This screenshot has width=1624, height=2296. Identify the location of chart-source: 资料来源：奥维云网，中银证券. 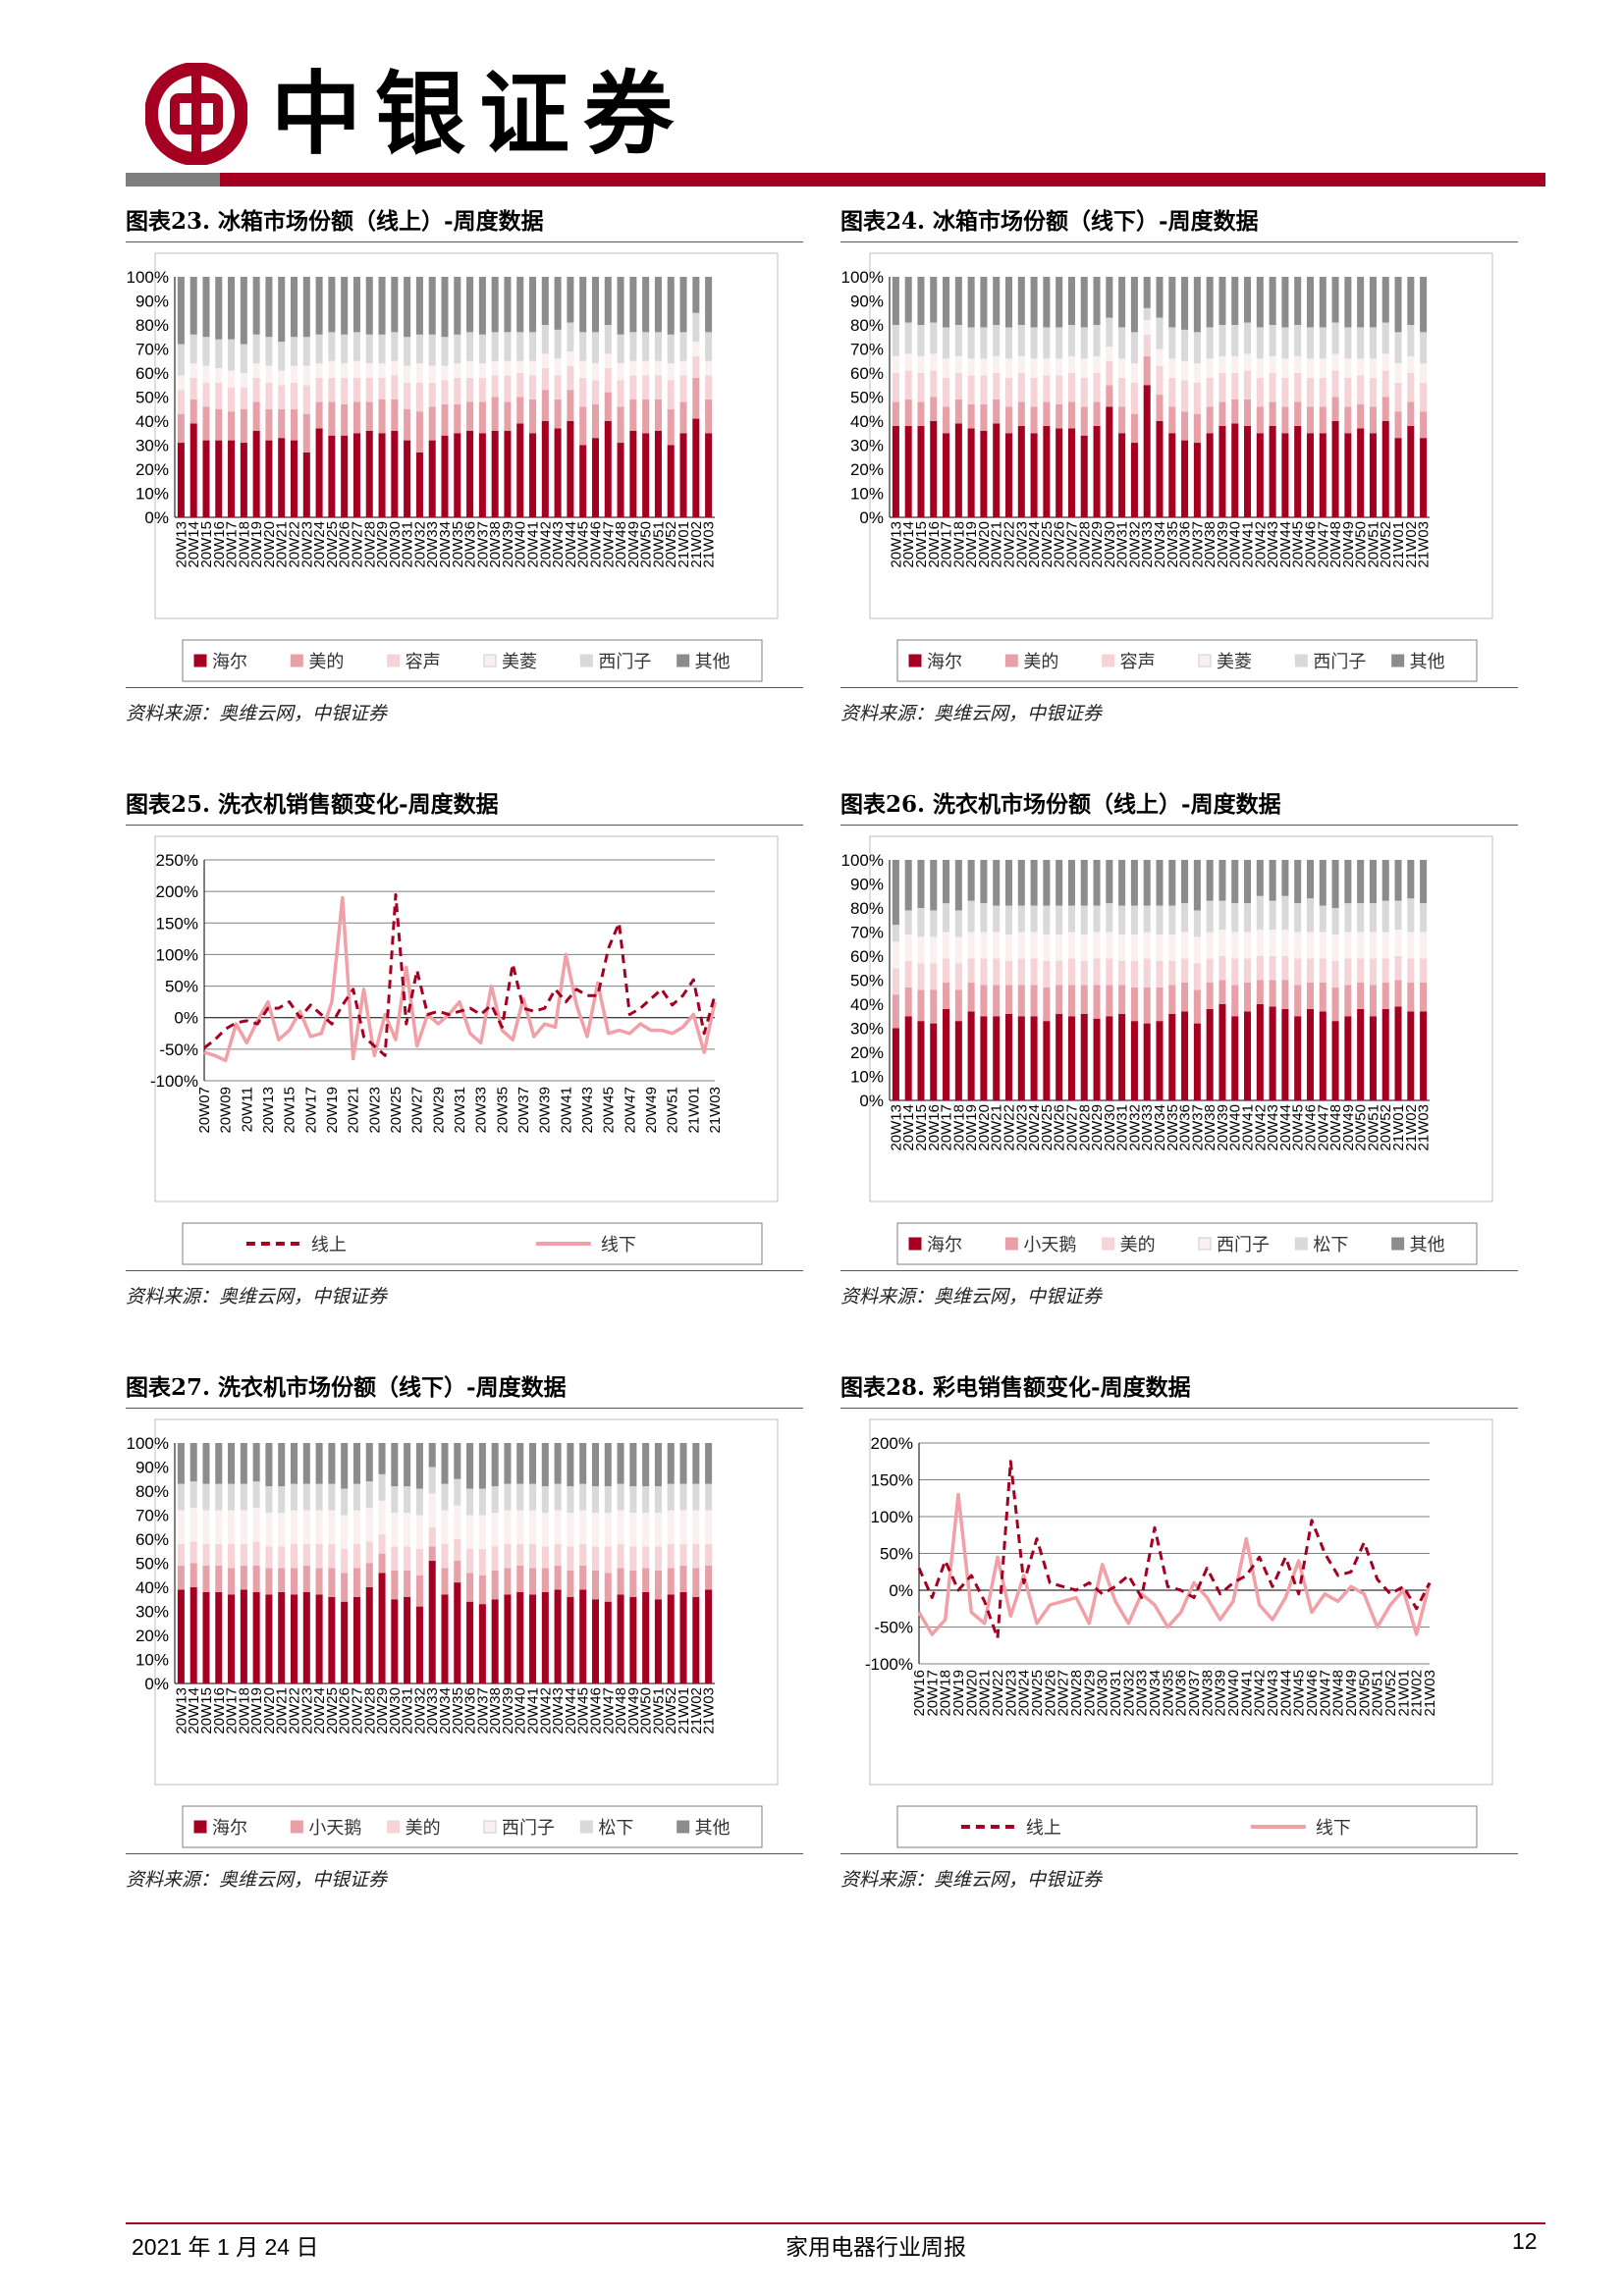
(971, 714).